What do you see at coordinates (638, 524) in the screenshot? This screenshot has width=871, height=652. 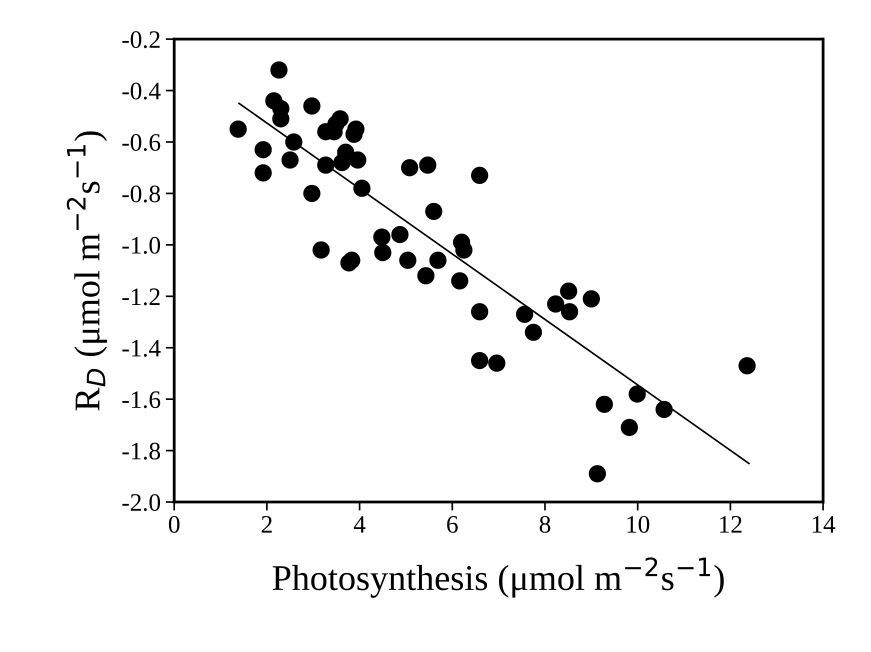 I see `x-tick-label: 10` at bounding box center [638, 524].